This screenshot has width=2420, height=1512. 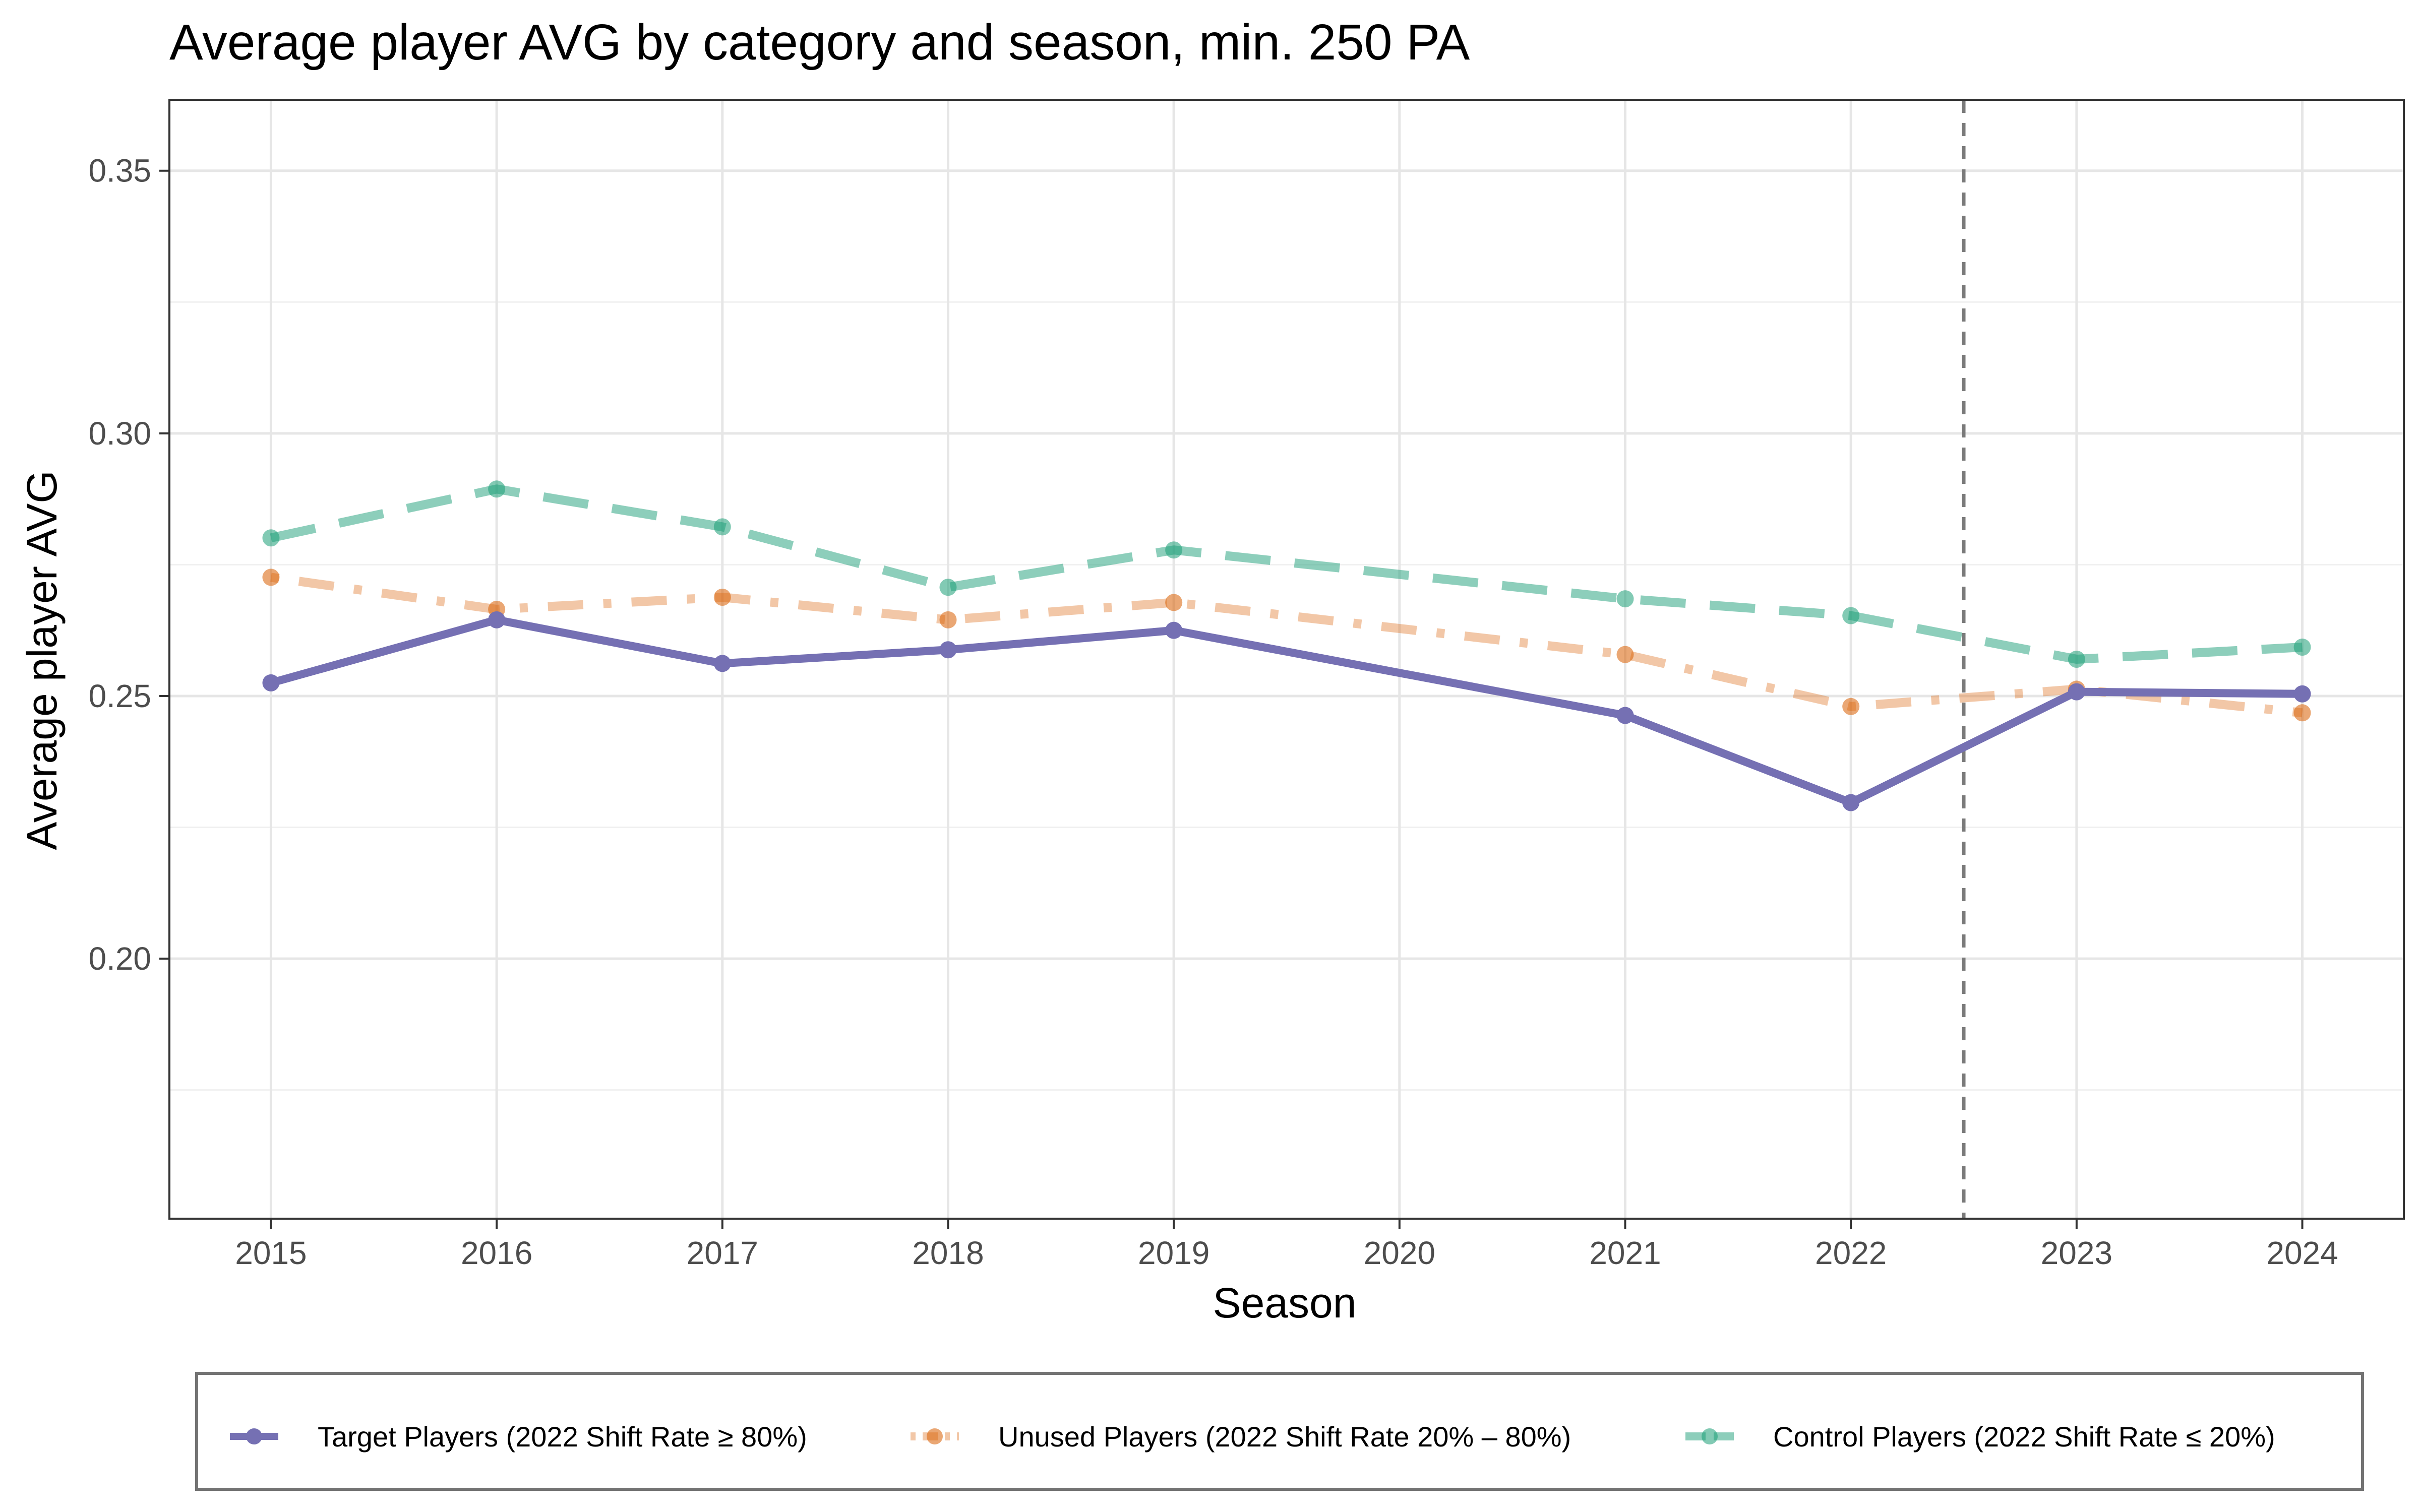 I want to click on legend-item-3: Control Players (2022 Shift Rate ≤ 20%), so click(x=1980, y=1437).